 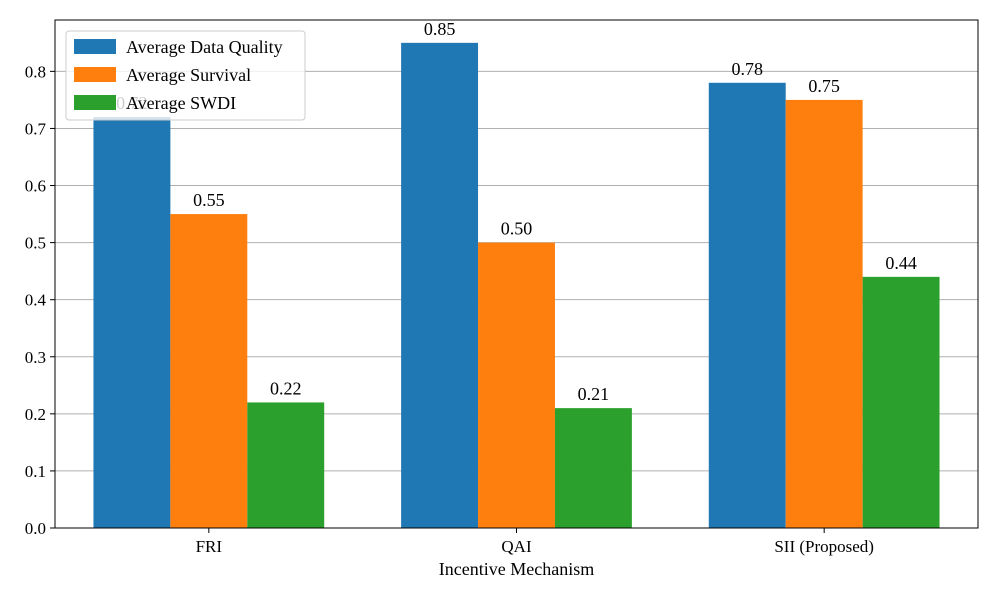 What do you see at coordinates (204, 47) in the screenshot?
I see `legend-entry: Average Data Quality` at bounding box center [204, 47].